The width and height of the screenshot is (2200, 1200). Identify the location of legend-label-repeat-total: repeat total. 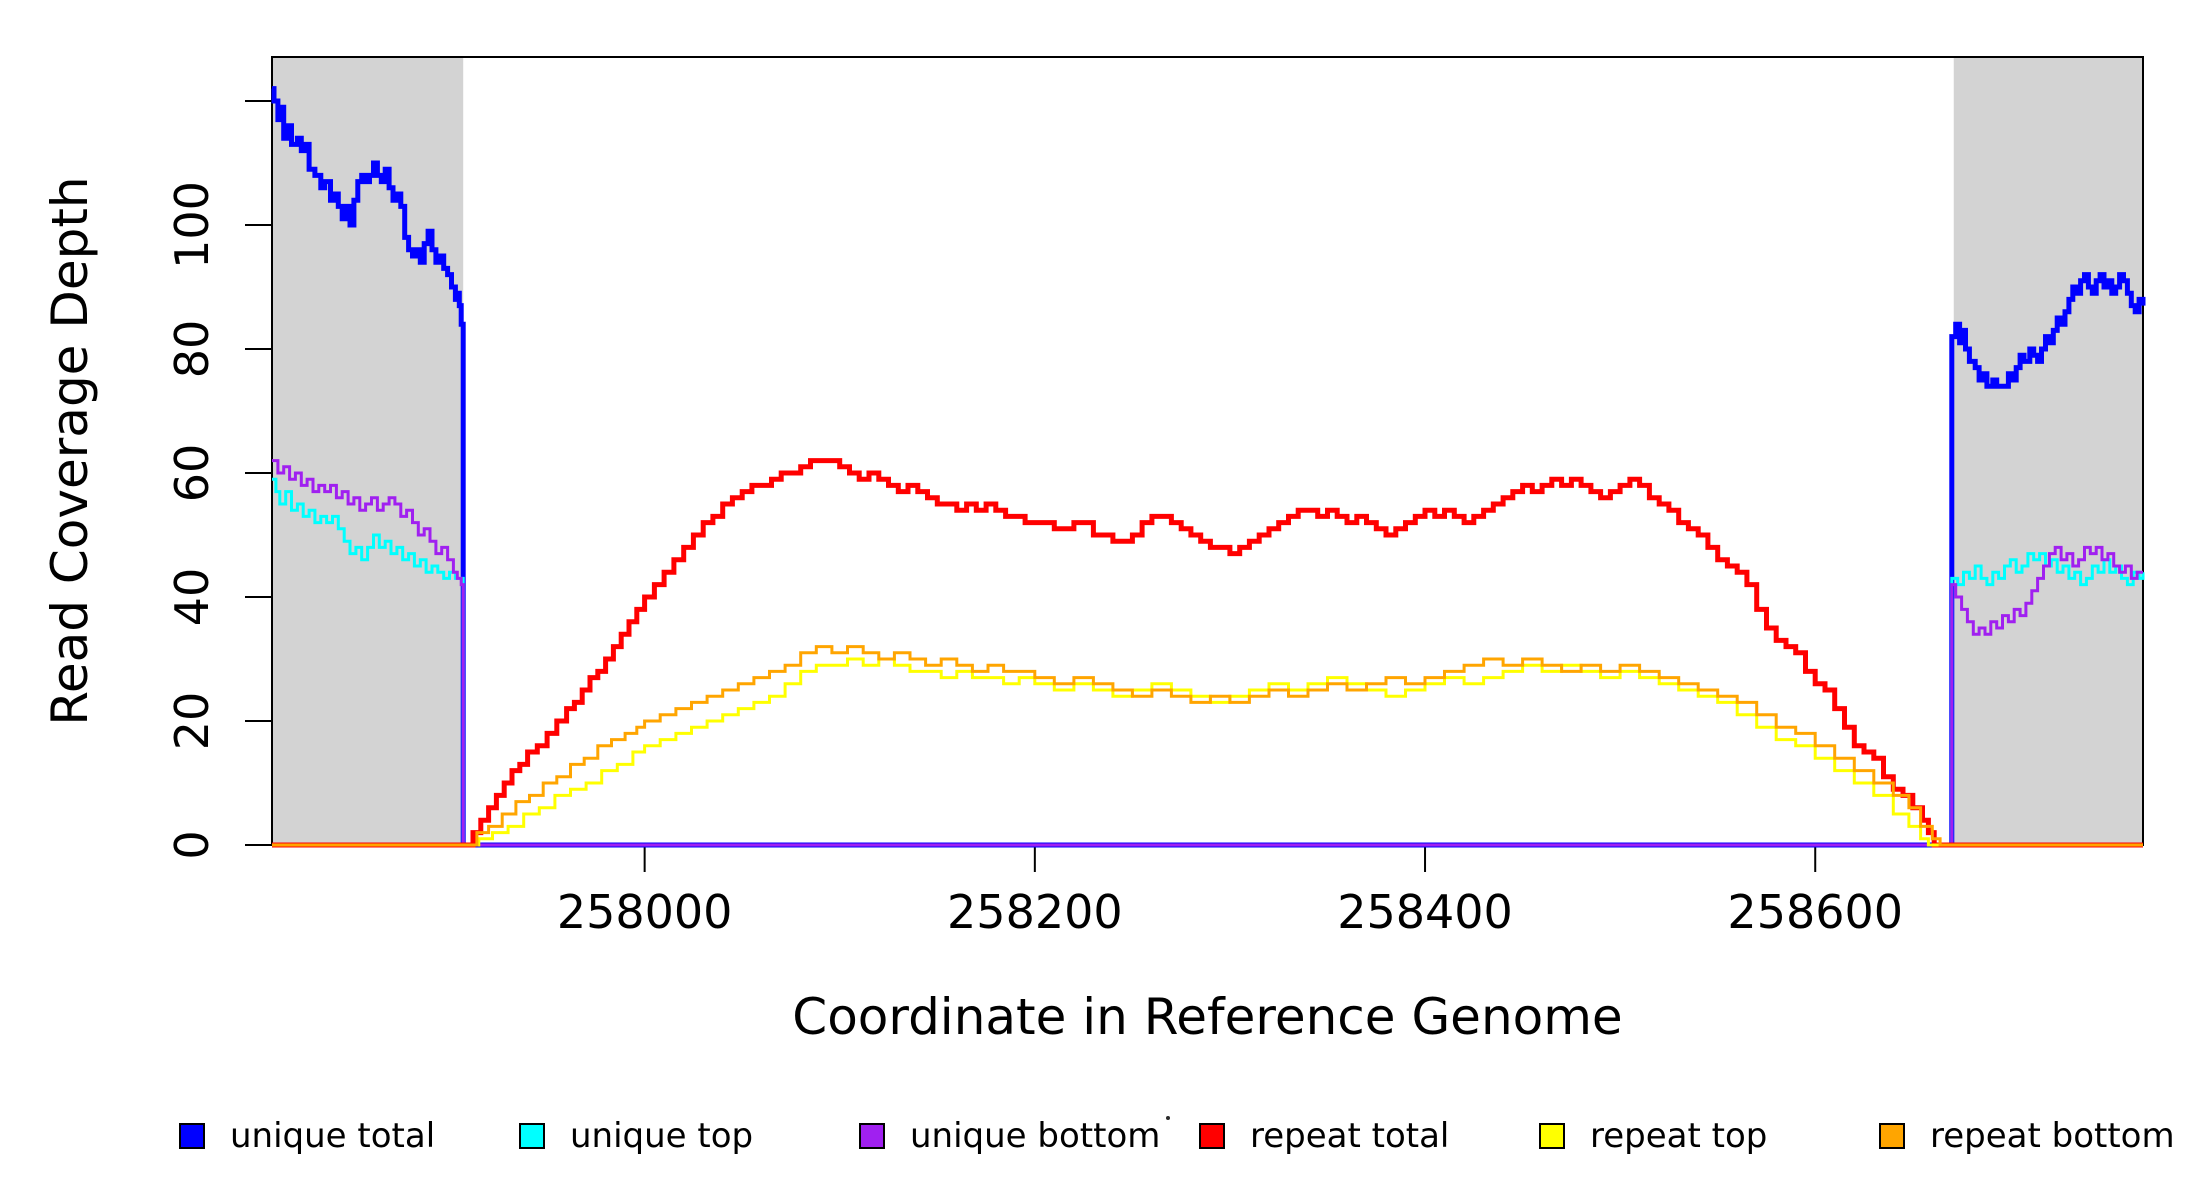
(1349, 1136).